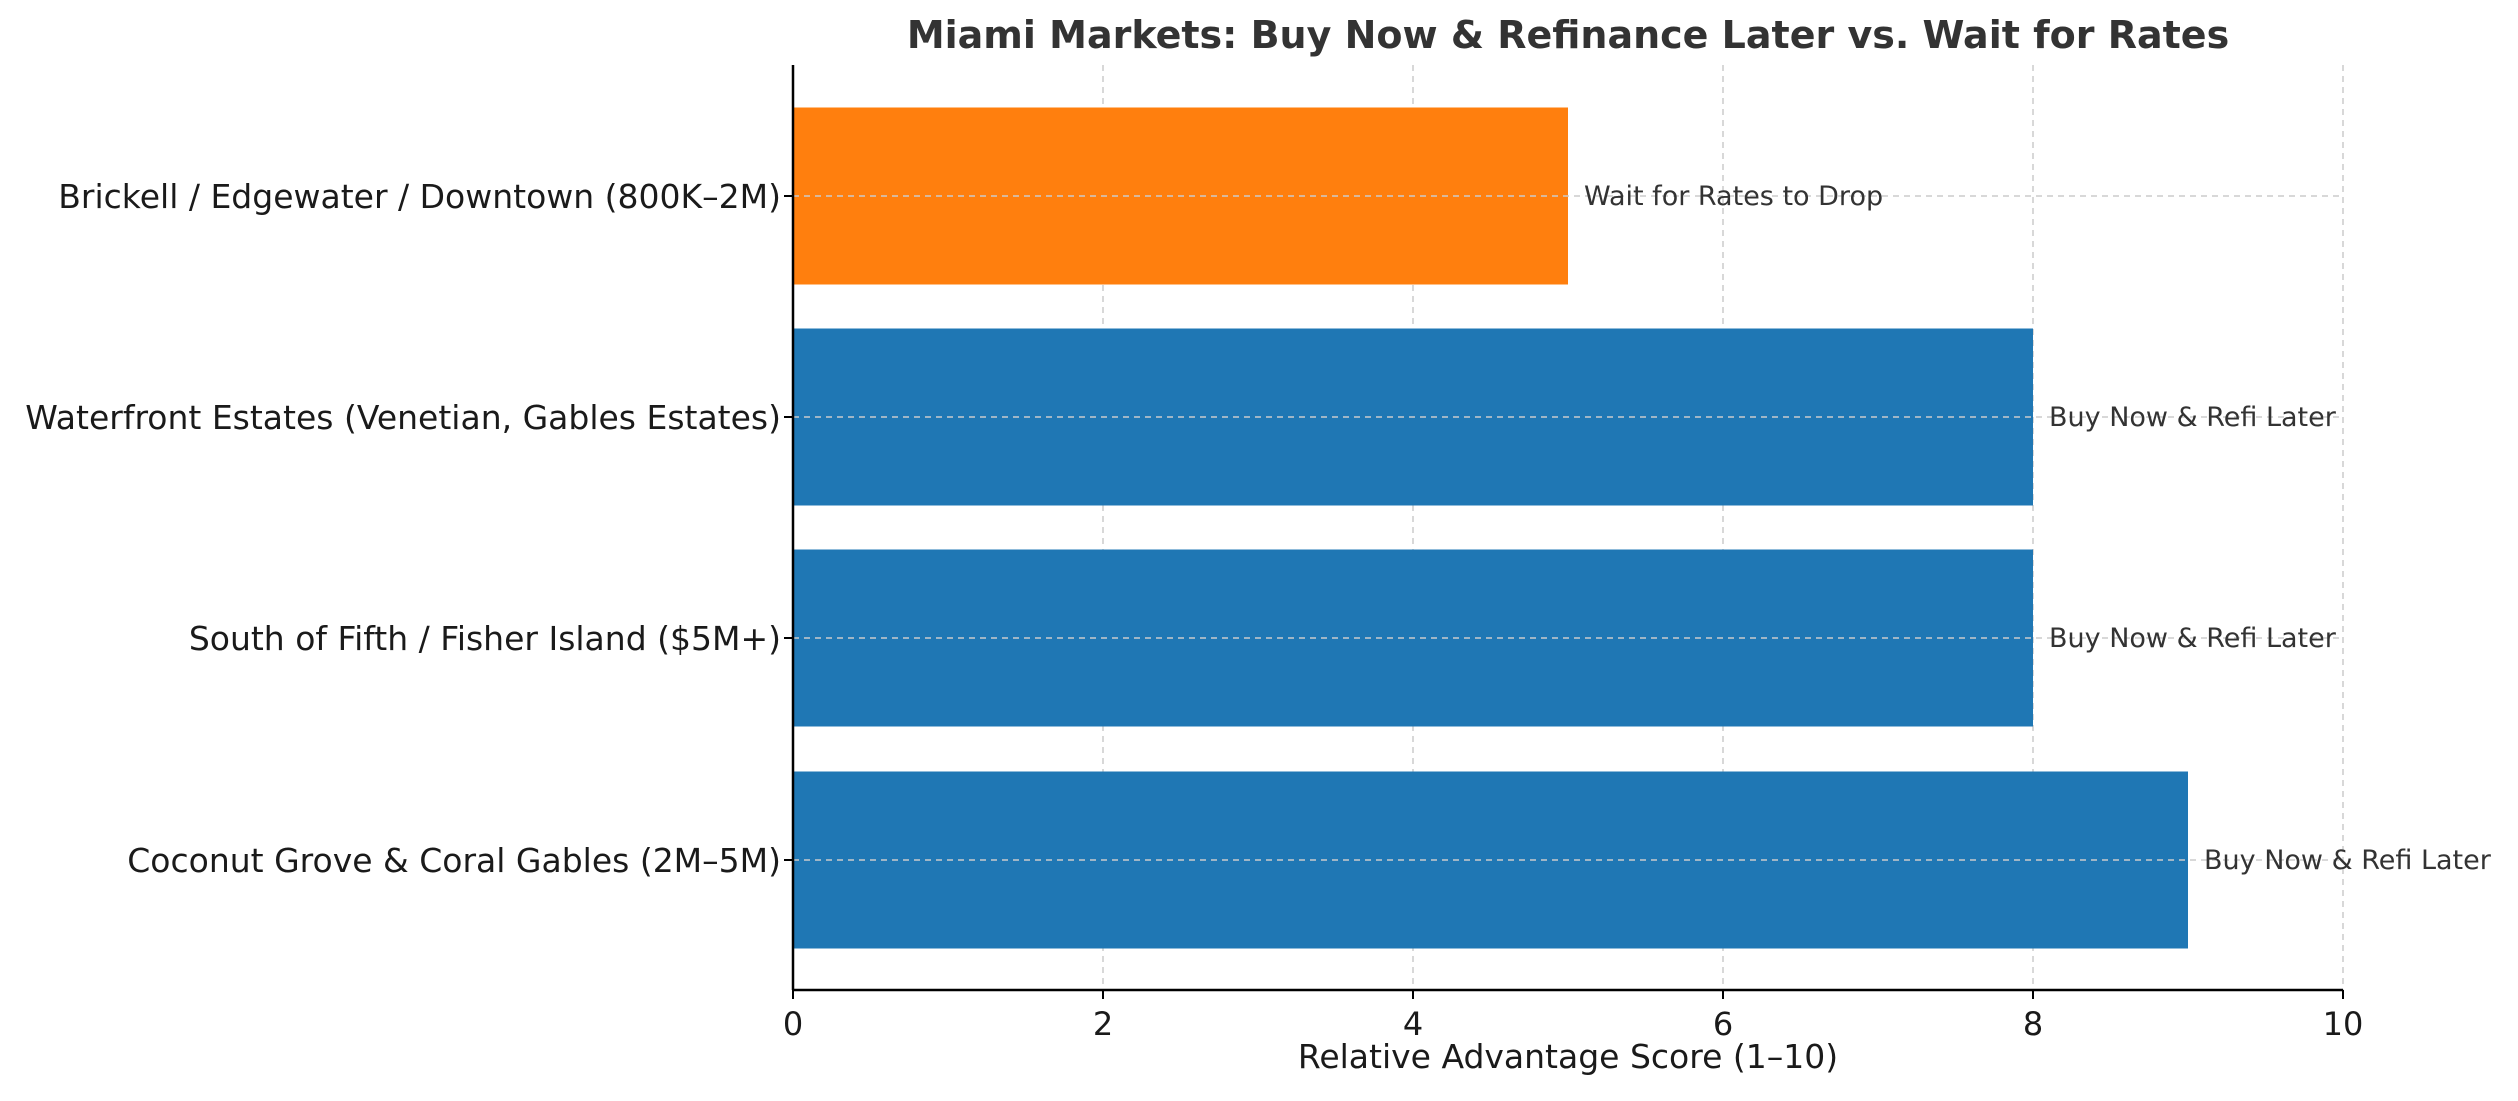  I want to click on x-tick-label-2: 4, so click(1413, 1024).